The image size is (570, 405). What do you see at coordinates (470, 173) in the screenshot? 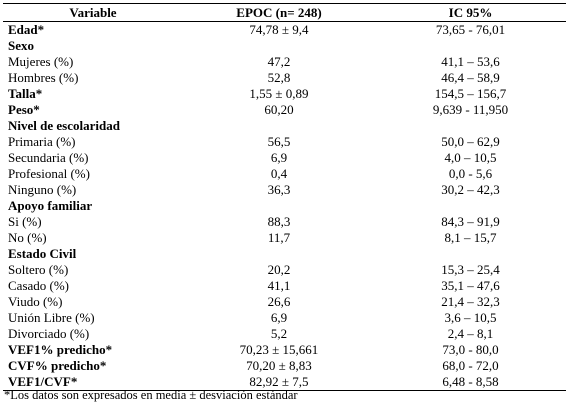
I see `ic95-value: 0,0 - 5,6` at bounding box center [470, 173].